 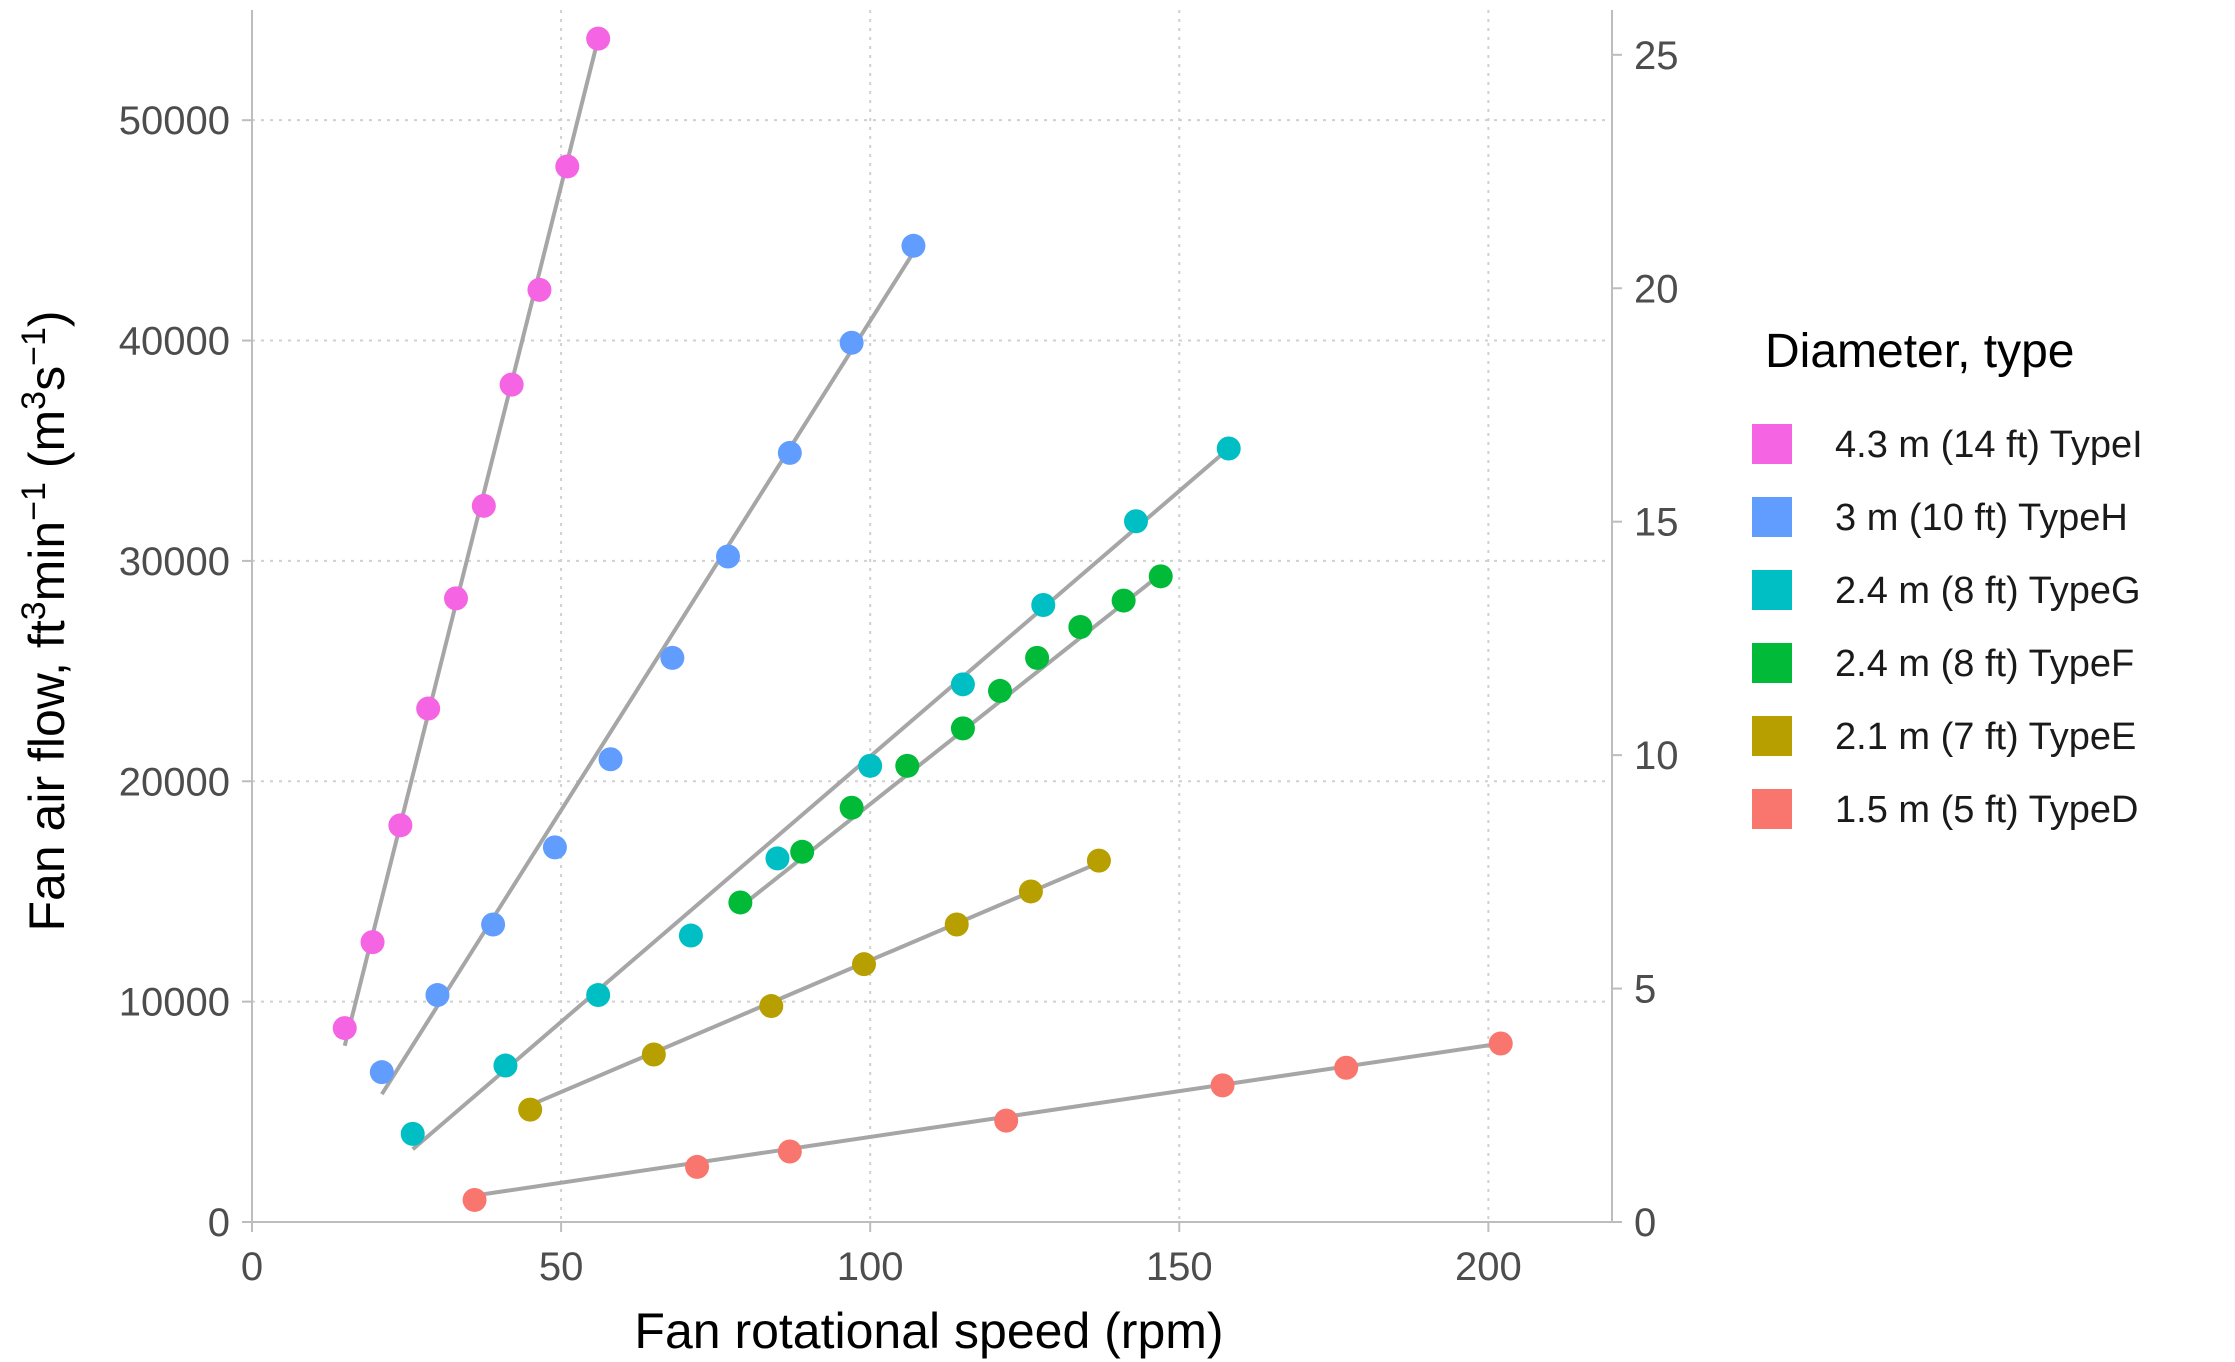 I want to click on legend-label: 4.3 m (14 ft) TypeI, so click(x=1989, y=445).